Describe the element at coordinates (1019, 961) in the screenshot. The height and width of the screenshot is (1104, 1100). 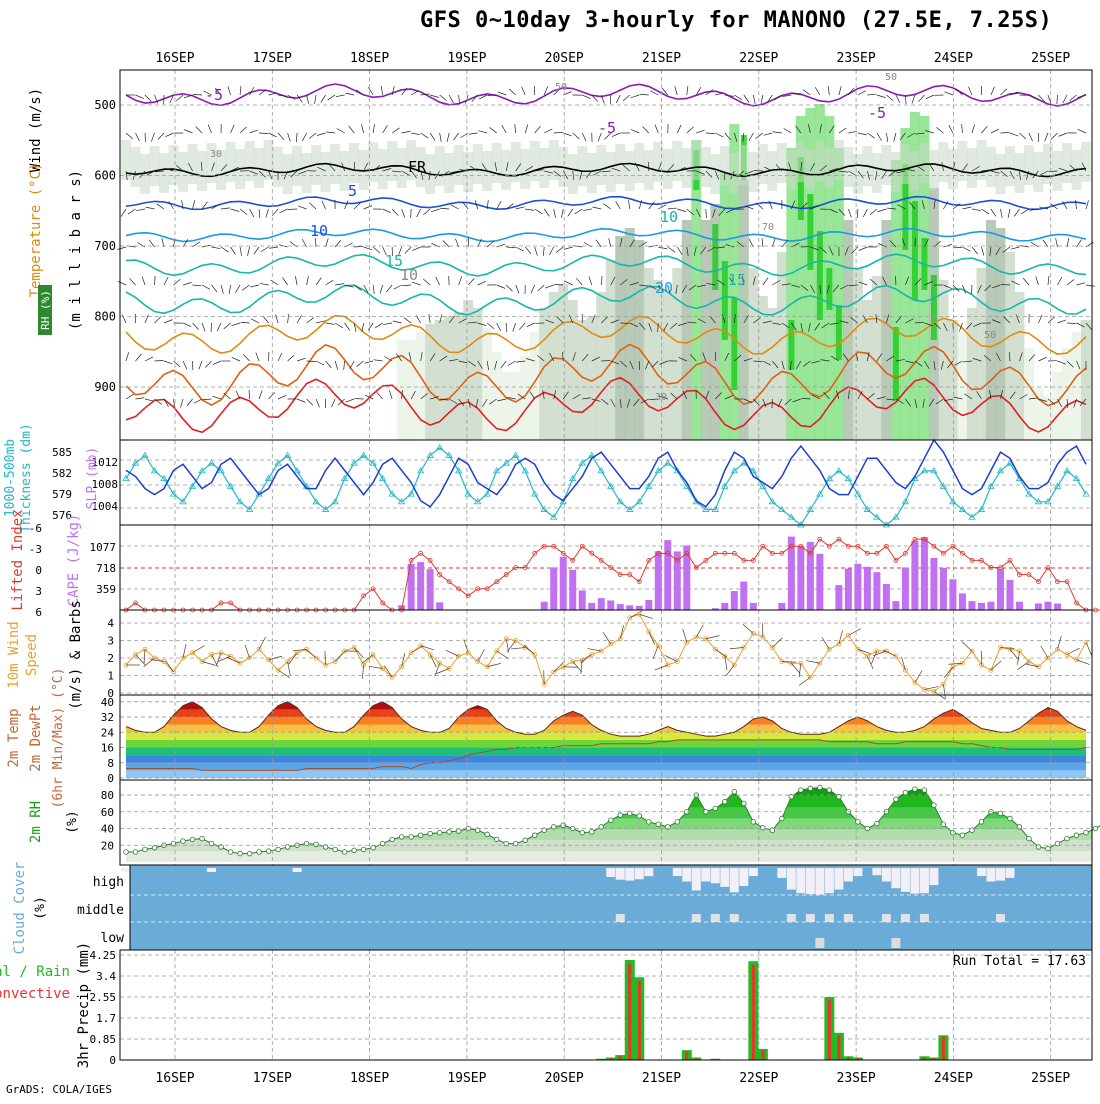
I see `run-total: Run Total = 17.63` at that location.